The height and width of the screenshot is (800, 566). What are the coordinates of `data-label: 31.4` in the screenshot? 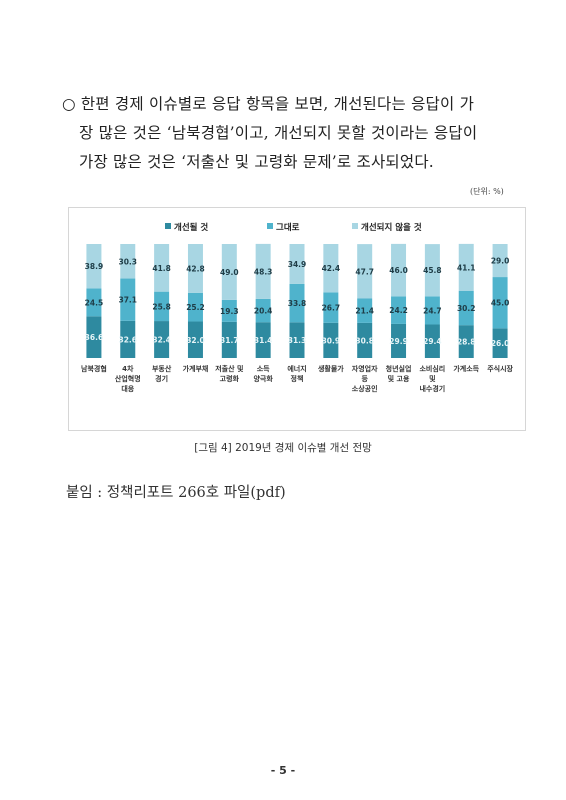 It's located at (263, 340).